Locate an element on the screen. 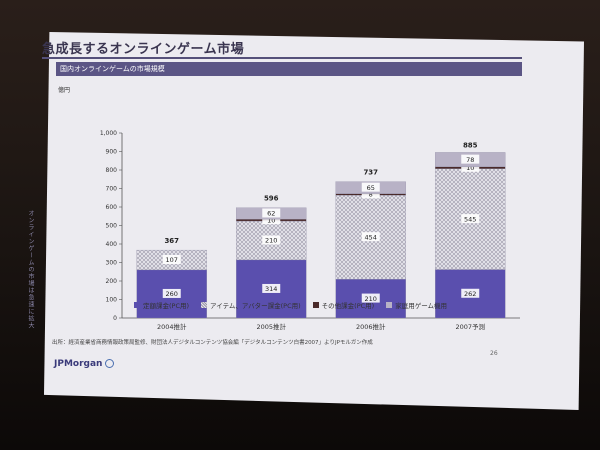 The height and width of the screenshot is (450, 600). data-label: 107 is located at coordinates (172, 260).